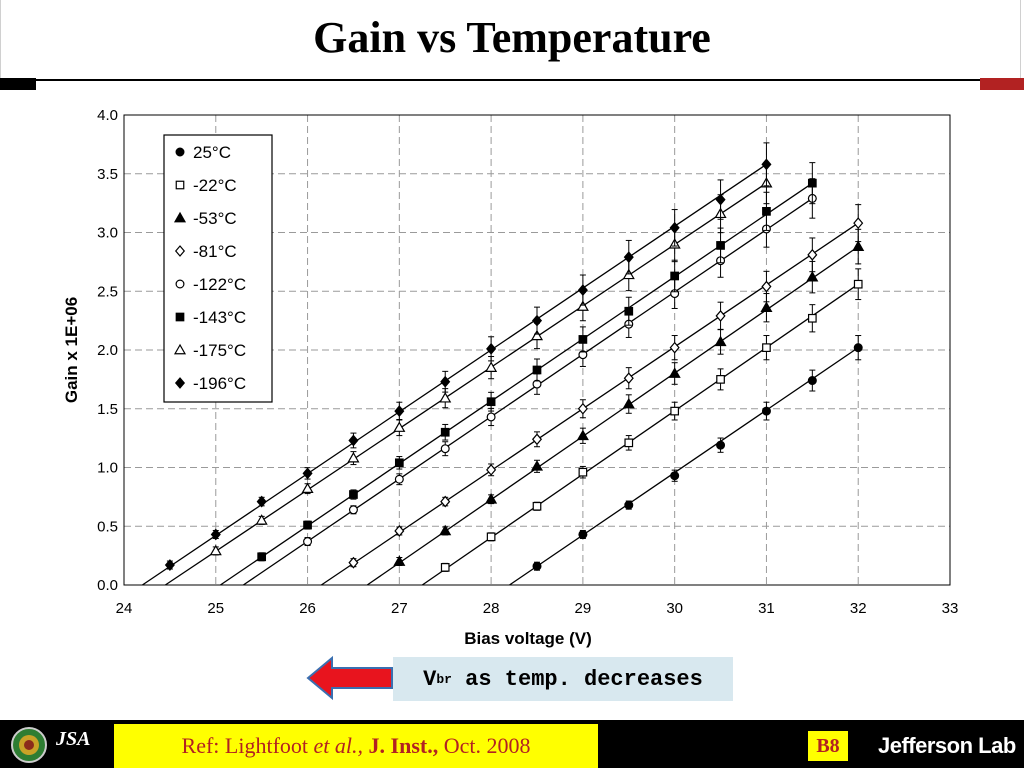 The width and height of the screenshot is (1024, 768). I want to click on legend-label: -122°C, so click(219, 284).